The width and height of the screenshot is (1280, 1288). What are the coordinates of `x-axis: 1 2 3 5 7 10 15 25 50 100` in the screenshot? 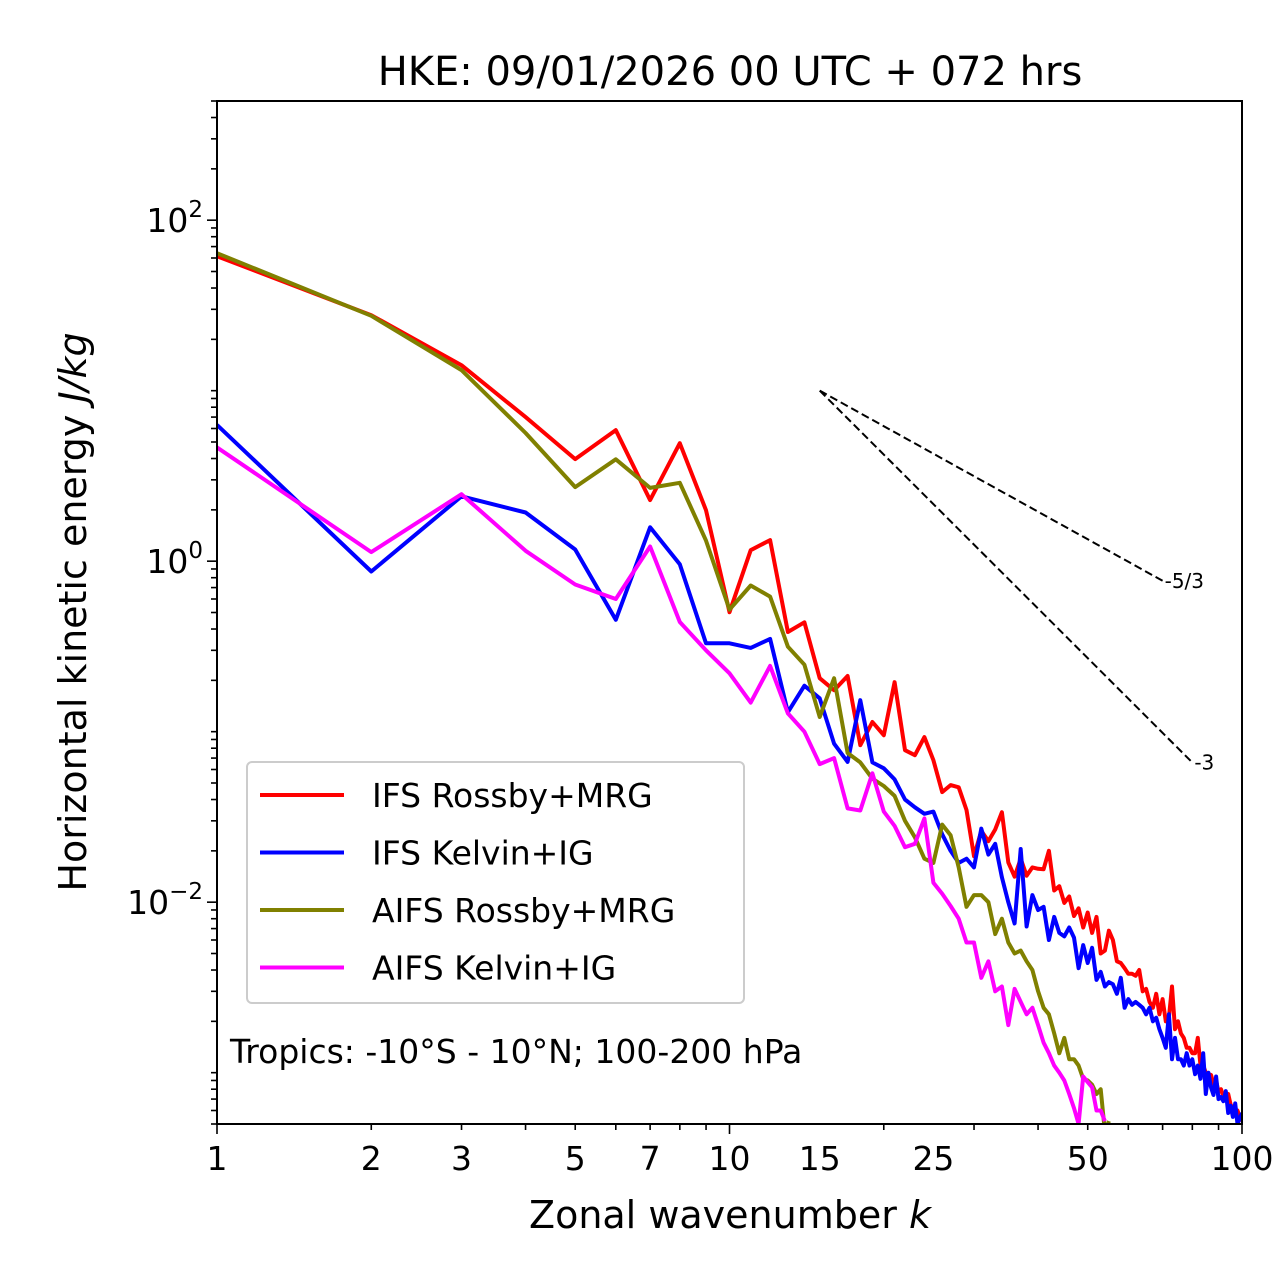 It's located at (740, 1151).